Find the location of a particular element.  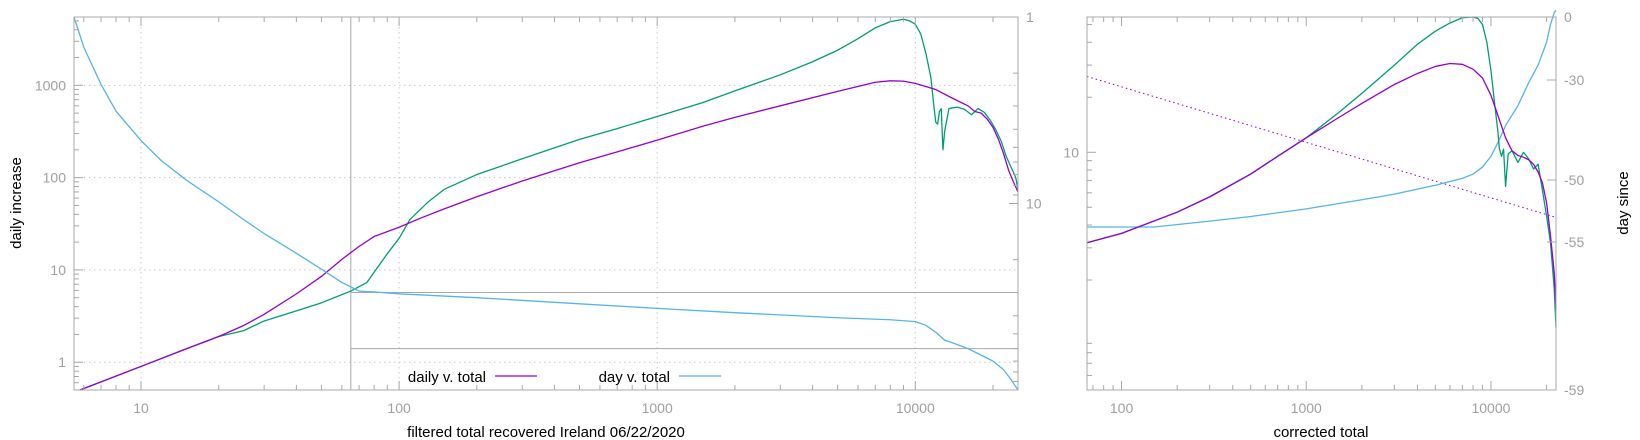

x-tick-label: 10000 is located at coordinates (915, 408).